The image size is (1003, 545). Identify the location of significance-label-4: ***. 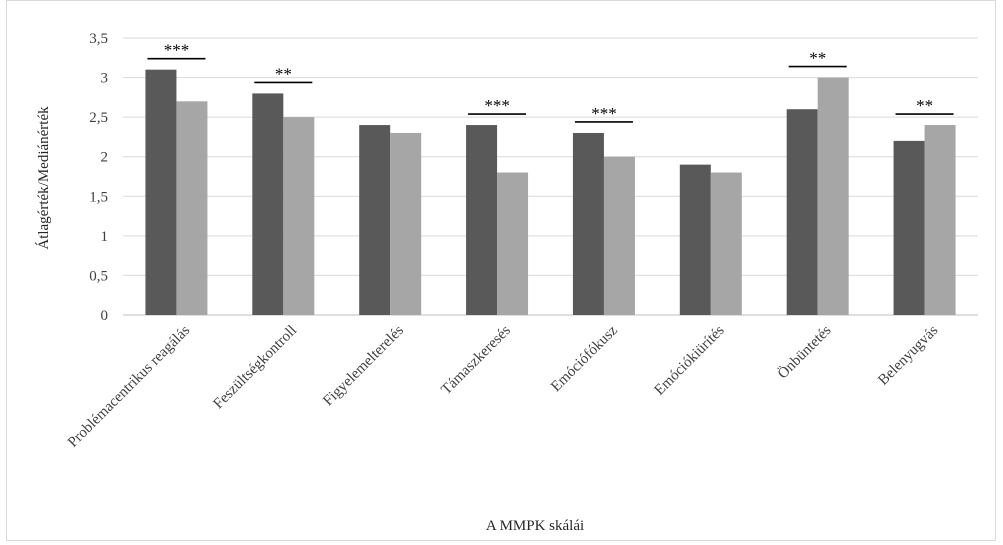
(604, 113).